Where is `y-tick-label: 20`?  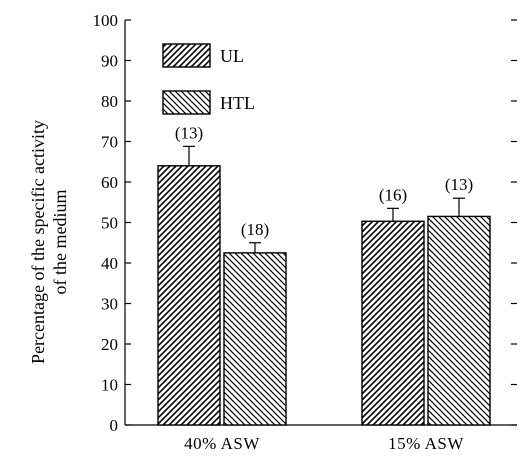
y-tick-label: 20 is located at coordinates (109, 344).